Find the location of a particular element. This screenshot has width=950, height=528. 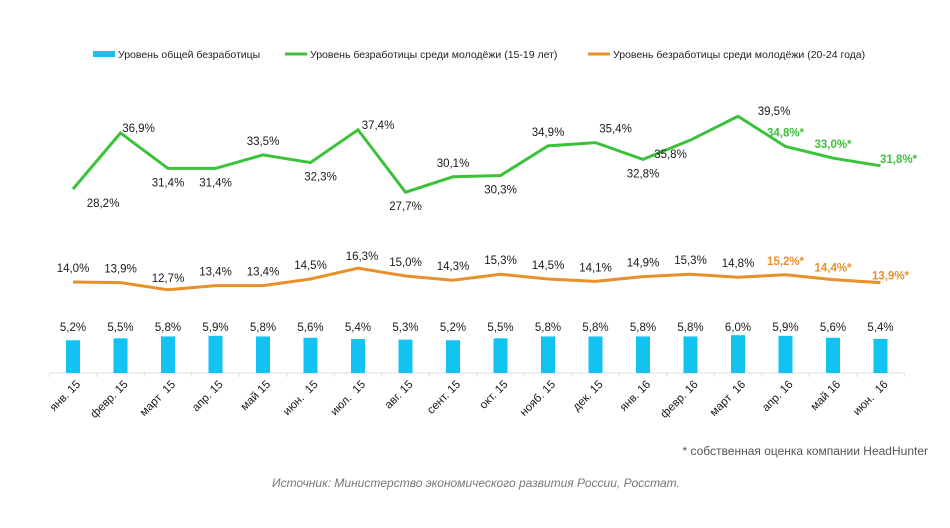

line-value-label: 30,3% is located at coordinates (500, 190).